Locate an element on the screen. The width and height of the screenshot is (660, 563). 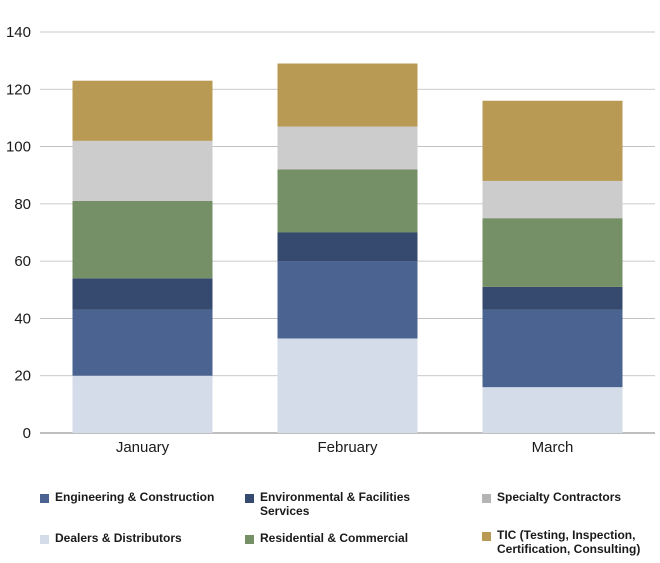
legend-label: Dealers & Distributors is located at coordinates (118, 538).